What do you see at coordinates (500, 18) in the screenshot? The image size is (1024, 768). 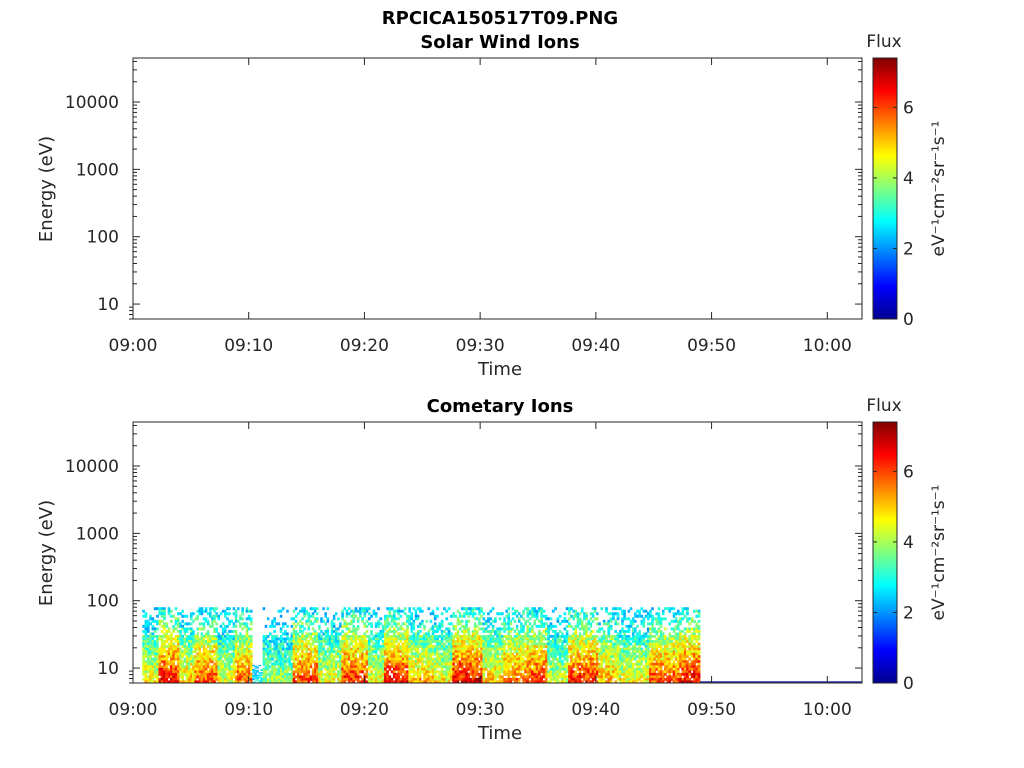 I see `figure-title: RPCICA150517T09.PNG` at bounding box center [500, 18].